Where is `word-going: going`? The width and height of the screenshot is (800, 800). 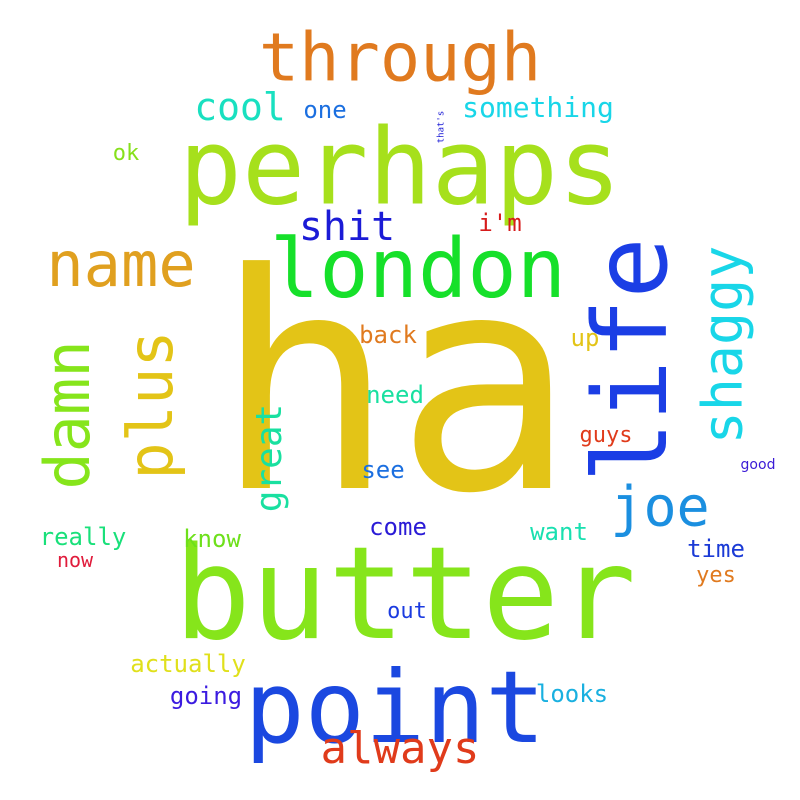 word-going: going is located at coordinates (206, 696).